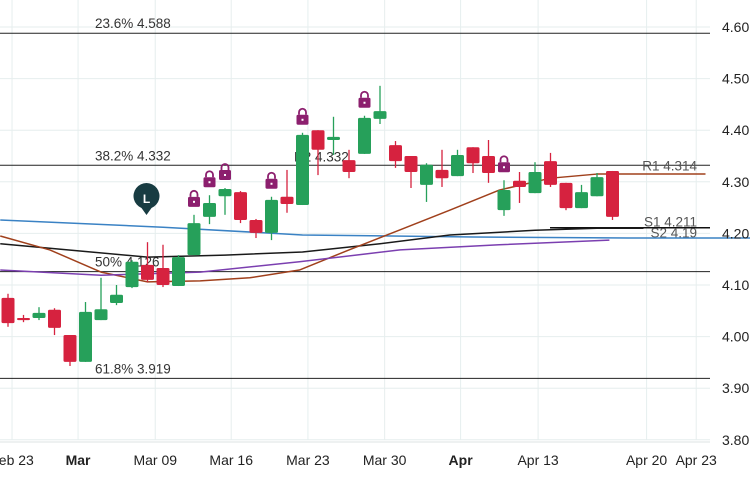 Image resolution: width=750 pixels, height=480 pixels. Describe the element at coordinates (155, 460) in the screenshot. I see `date-tick-label: Mar 09` at that location.